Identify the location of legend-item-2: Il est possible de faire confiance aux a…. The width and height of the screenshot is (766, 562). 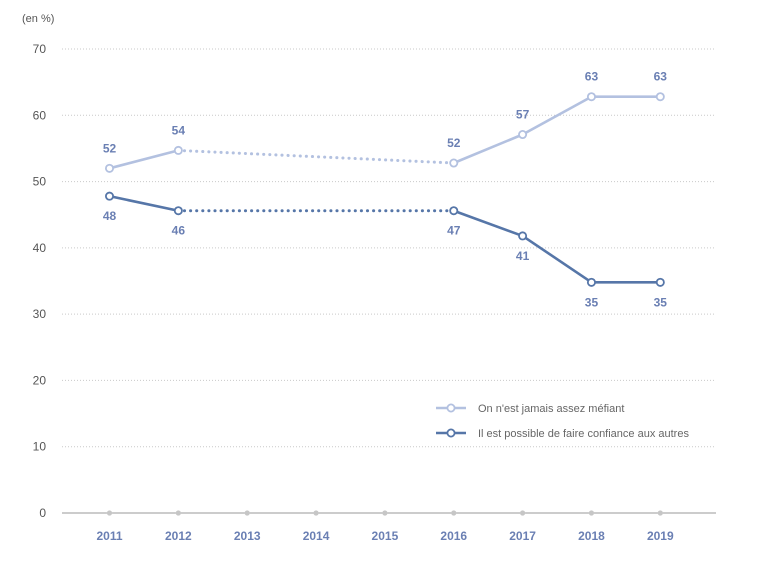
(562, 434).